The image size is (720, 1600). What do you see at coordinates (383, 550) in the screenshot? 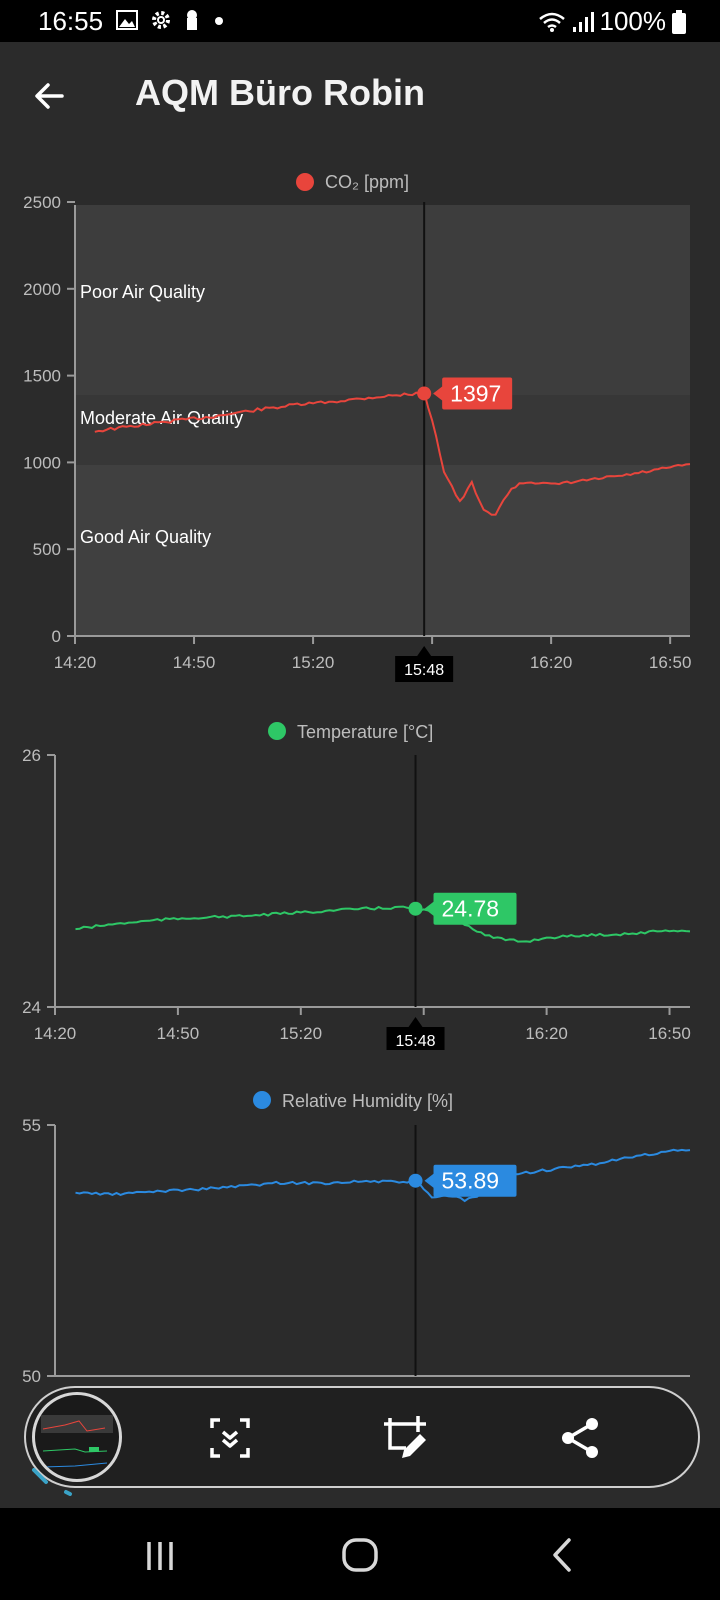
I see `co2-band-good` at bounding box center [383, 550].